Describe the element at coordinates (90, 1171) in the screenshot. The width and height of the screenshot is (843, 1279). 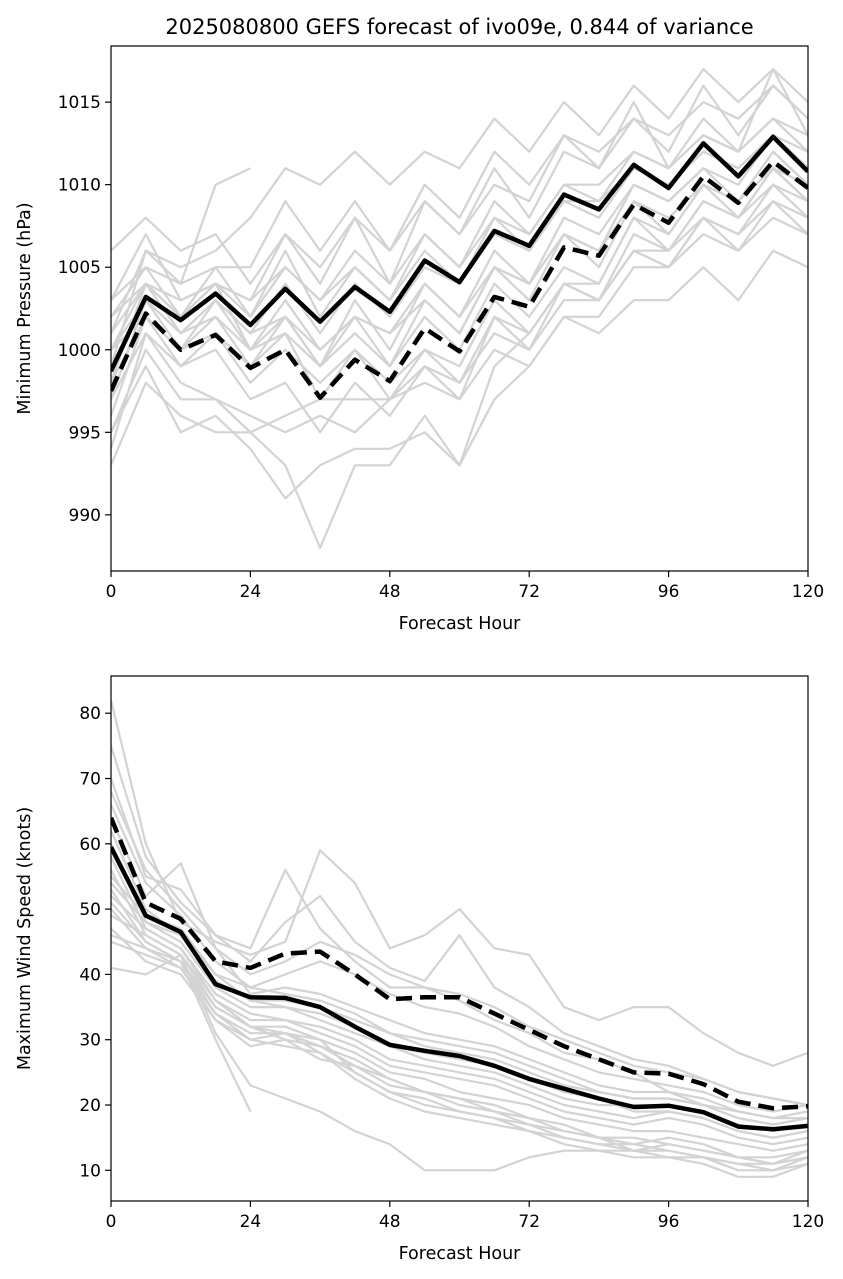
I see `y-tick-label: 10` at that location.